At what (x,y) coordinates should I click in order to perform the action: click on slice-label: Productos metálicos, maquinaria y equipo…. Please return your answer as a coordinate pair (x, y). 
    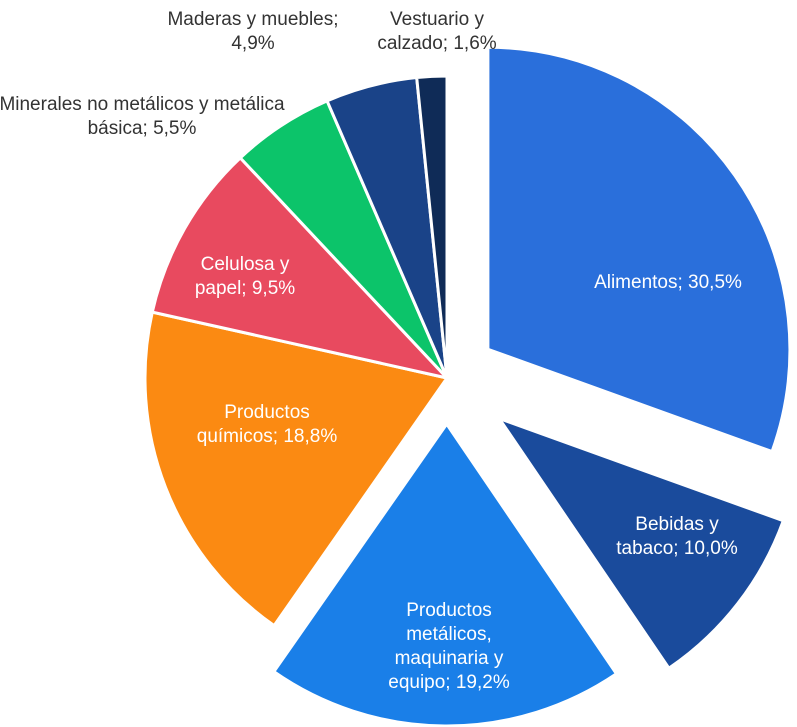
    Looking at the image, I should click on (449, 646).